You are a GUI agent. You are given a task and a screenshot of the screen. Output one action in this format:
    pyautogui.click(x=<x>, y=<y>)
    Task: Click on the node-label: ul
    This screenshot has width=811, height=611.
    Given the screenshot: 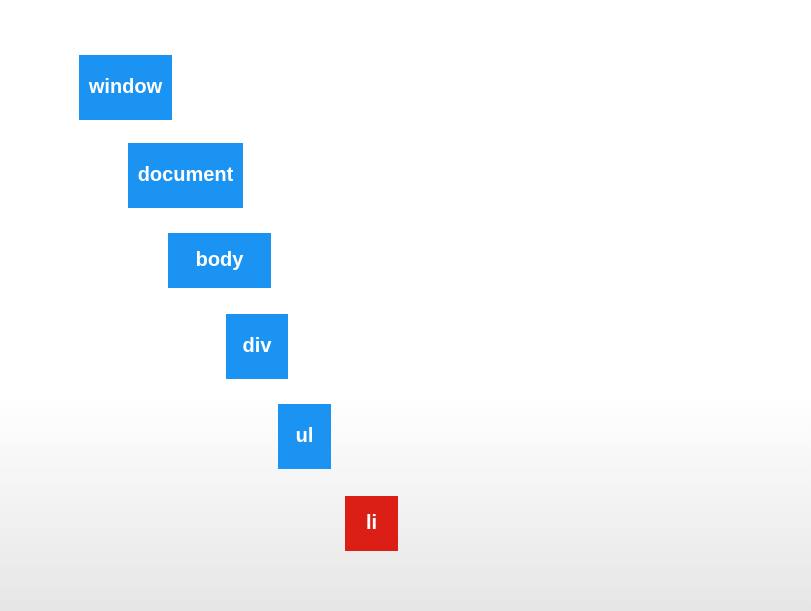 What is the action you would take?
    pyautogui.click(x=304, y=436)
    